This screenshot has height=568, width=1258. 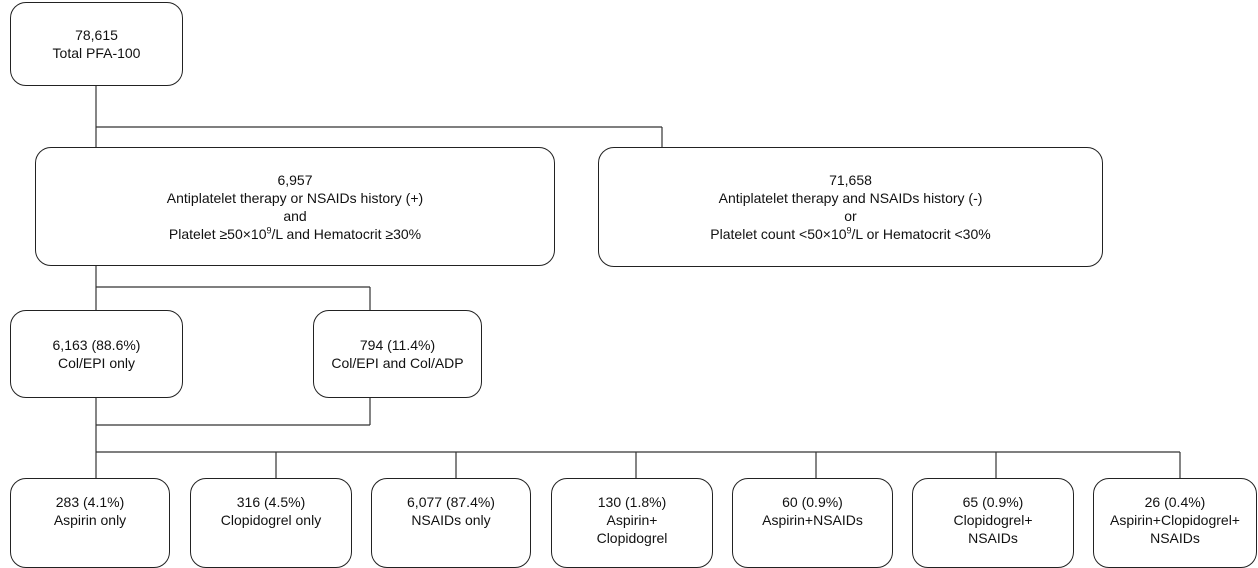 I want to click on node-text: Aspirin+Clopidogrel+, so click(x=1175, y=520).